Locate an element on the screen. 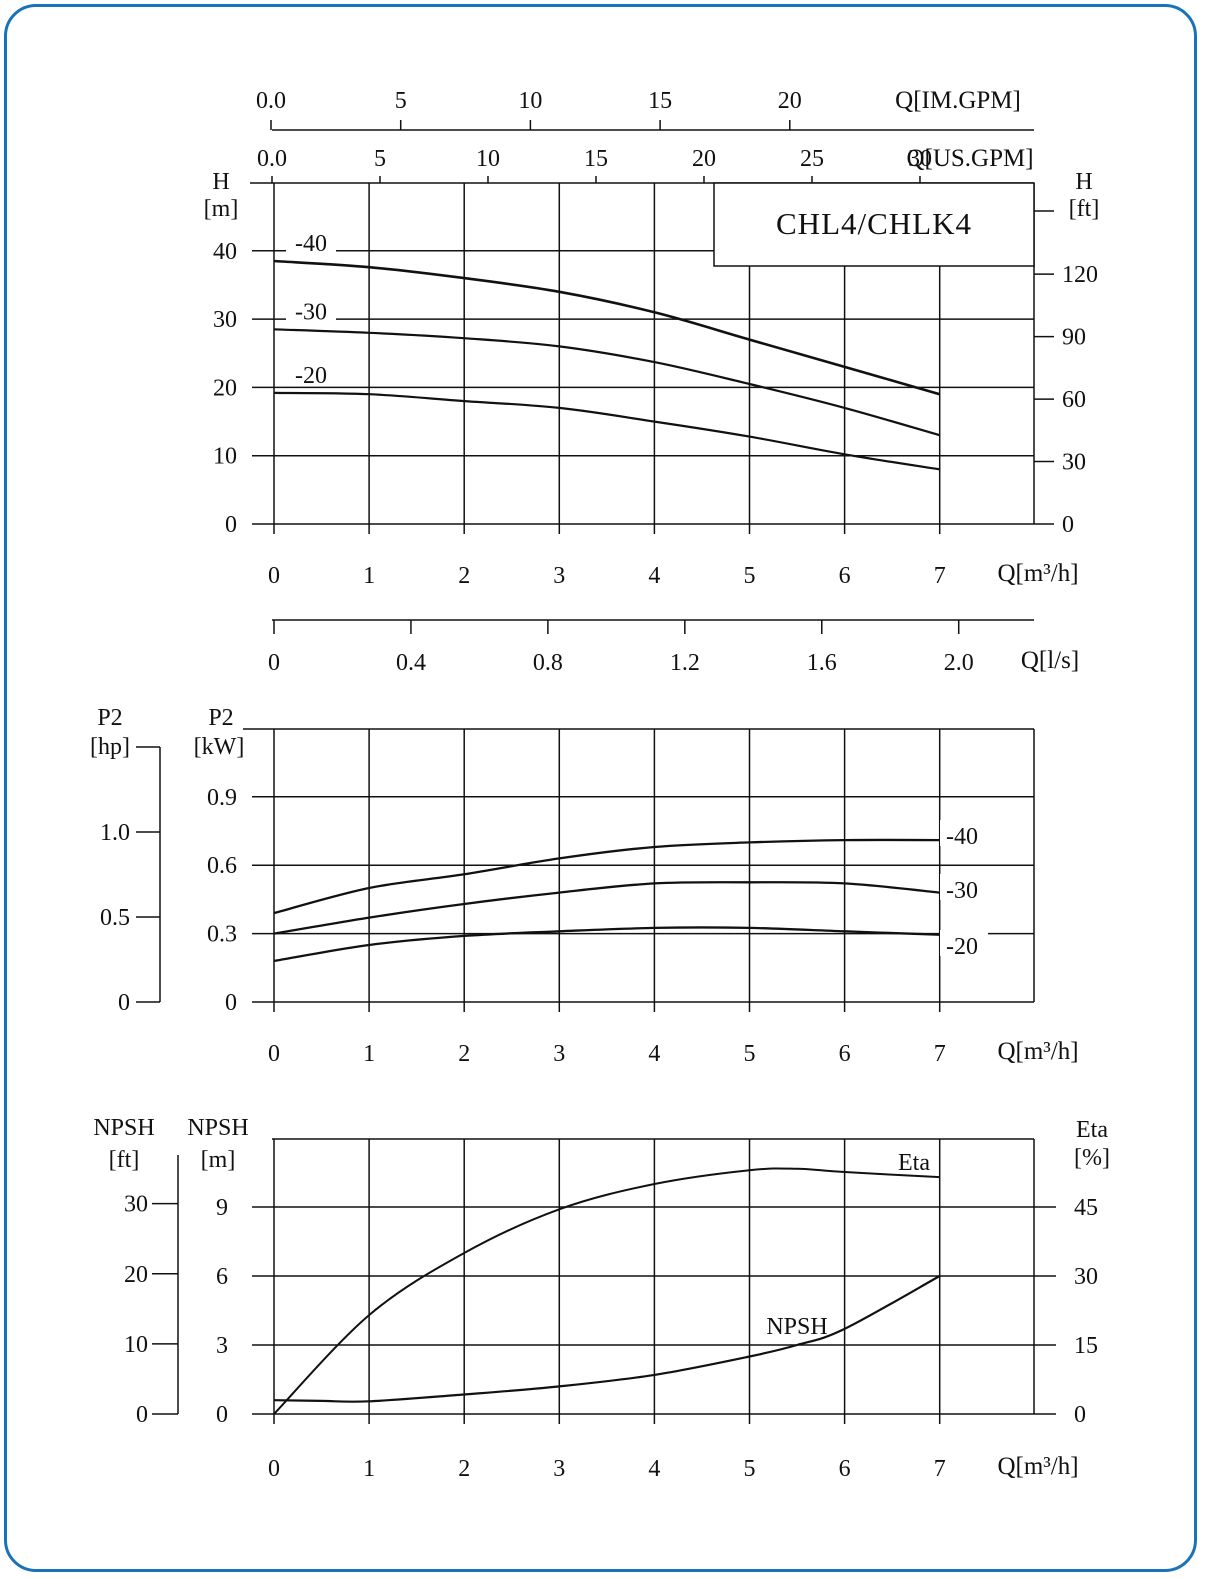 Image resolution: width=1205 pixels, height=1578 pixels. head-x-tick-label: 3 is located at coordinates (559, 576).